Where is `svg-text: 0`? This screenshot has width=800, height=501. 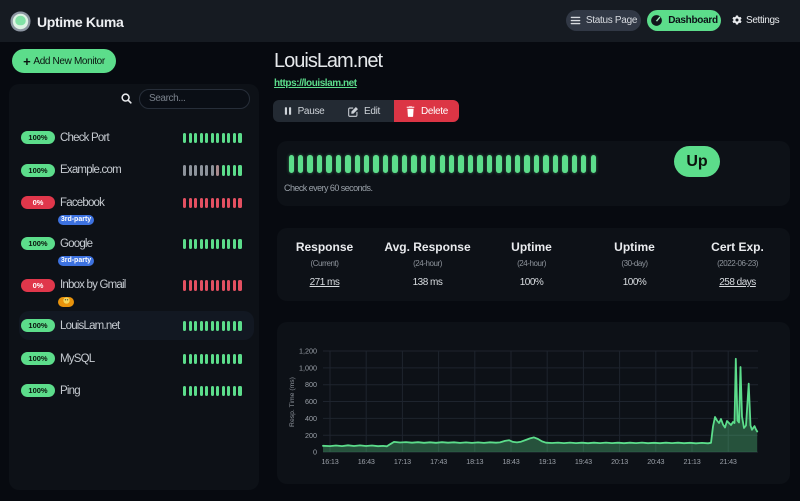
svg-text: 0 is located at coordinates (315, 452).